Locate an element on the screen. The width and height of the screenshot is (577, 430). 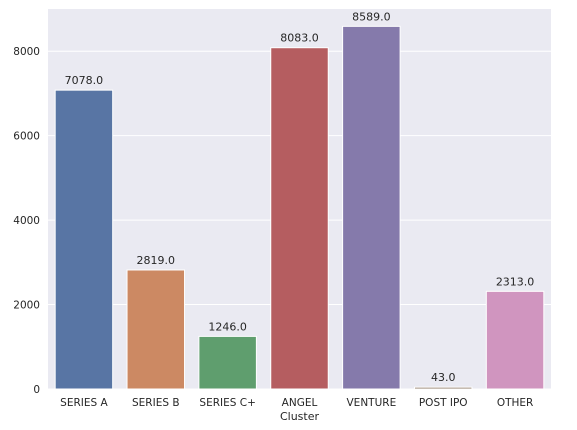
x-tick-label: POST IPO is located at coordinates (443, 403).